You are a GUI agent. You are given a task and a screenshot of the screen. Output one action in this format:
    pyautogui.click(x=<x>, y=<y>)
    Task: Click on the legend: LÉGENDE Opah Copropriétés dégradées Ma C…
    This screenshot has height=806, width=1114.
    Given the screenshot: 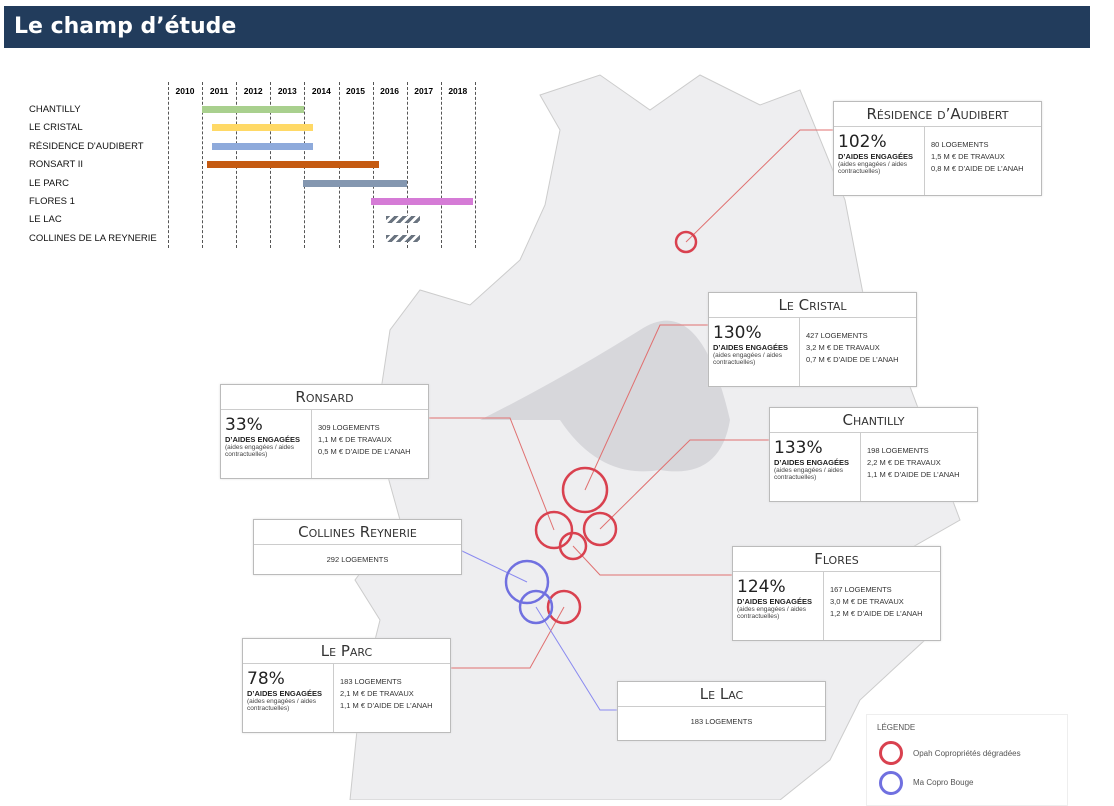 What is the action you would take?
    pyautogui.click(x=967, y=760)
    